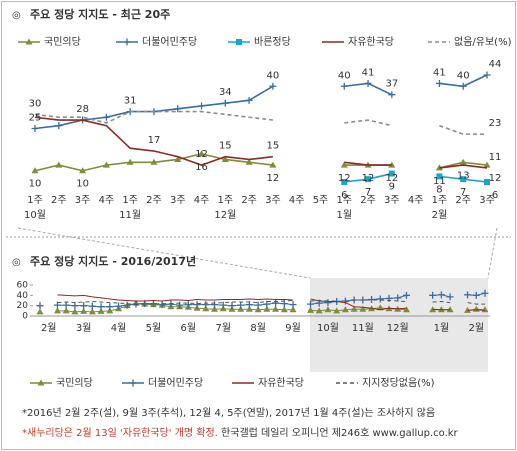  I want to click on legend-label: 없음/유보(%), so click(483, 41).